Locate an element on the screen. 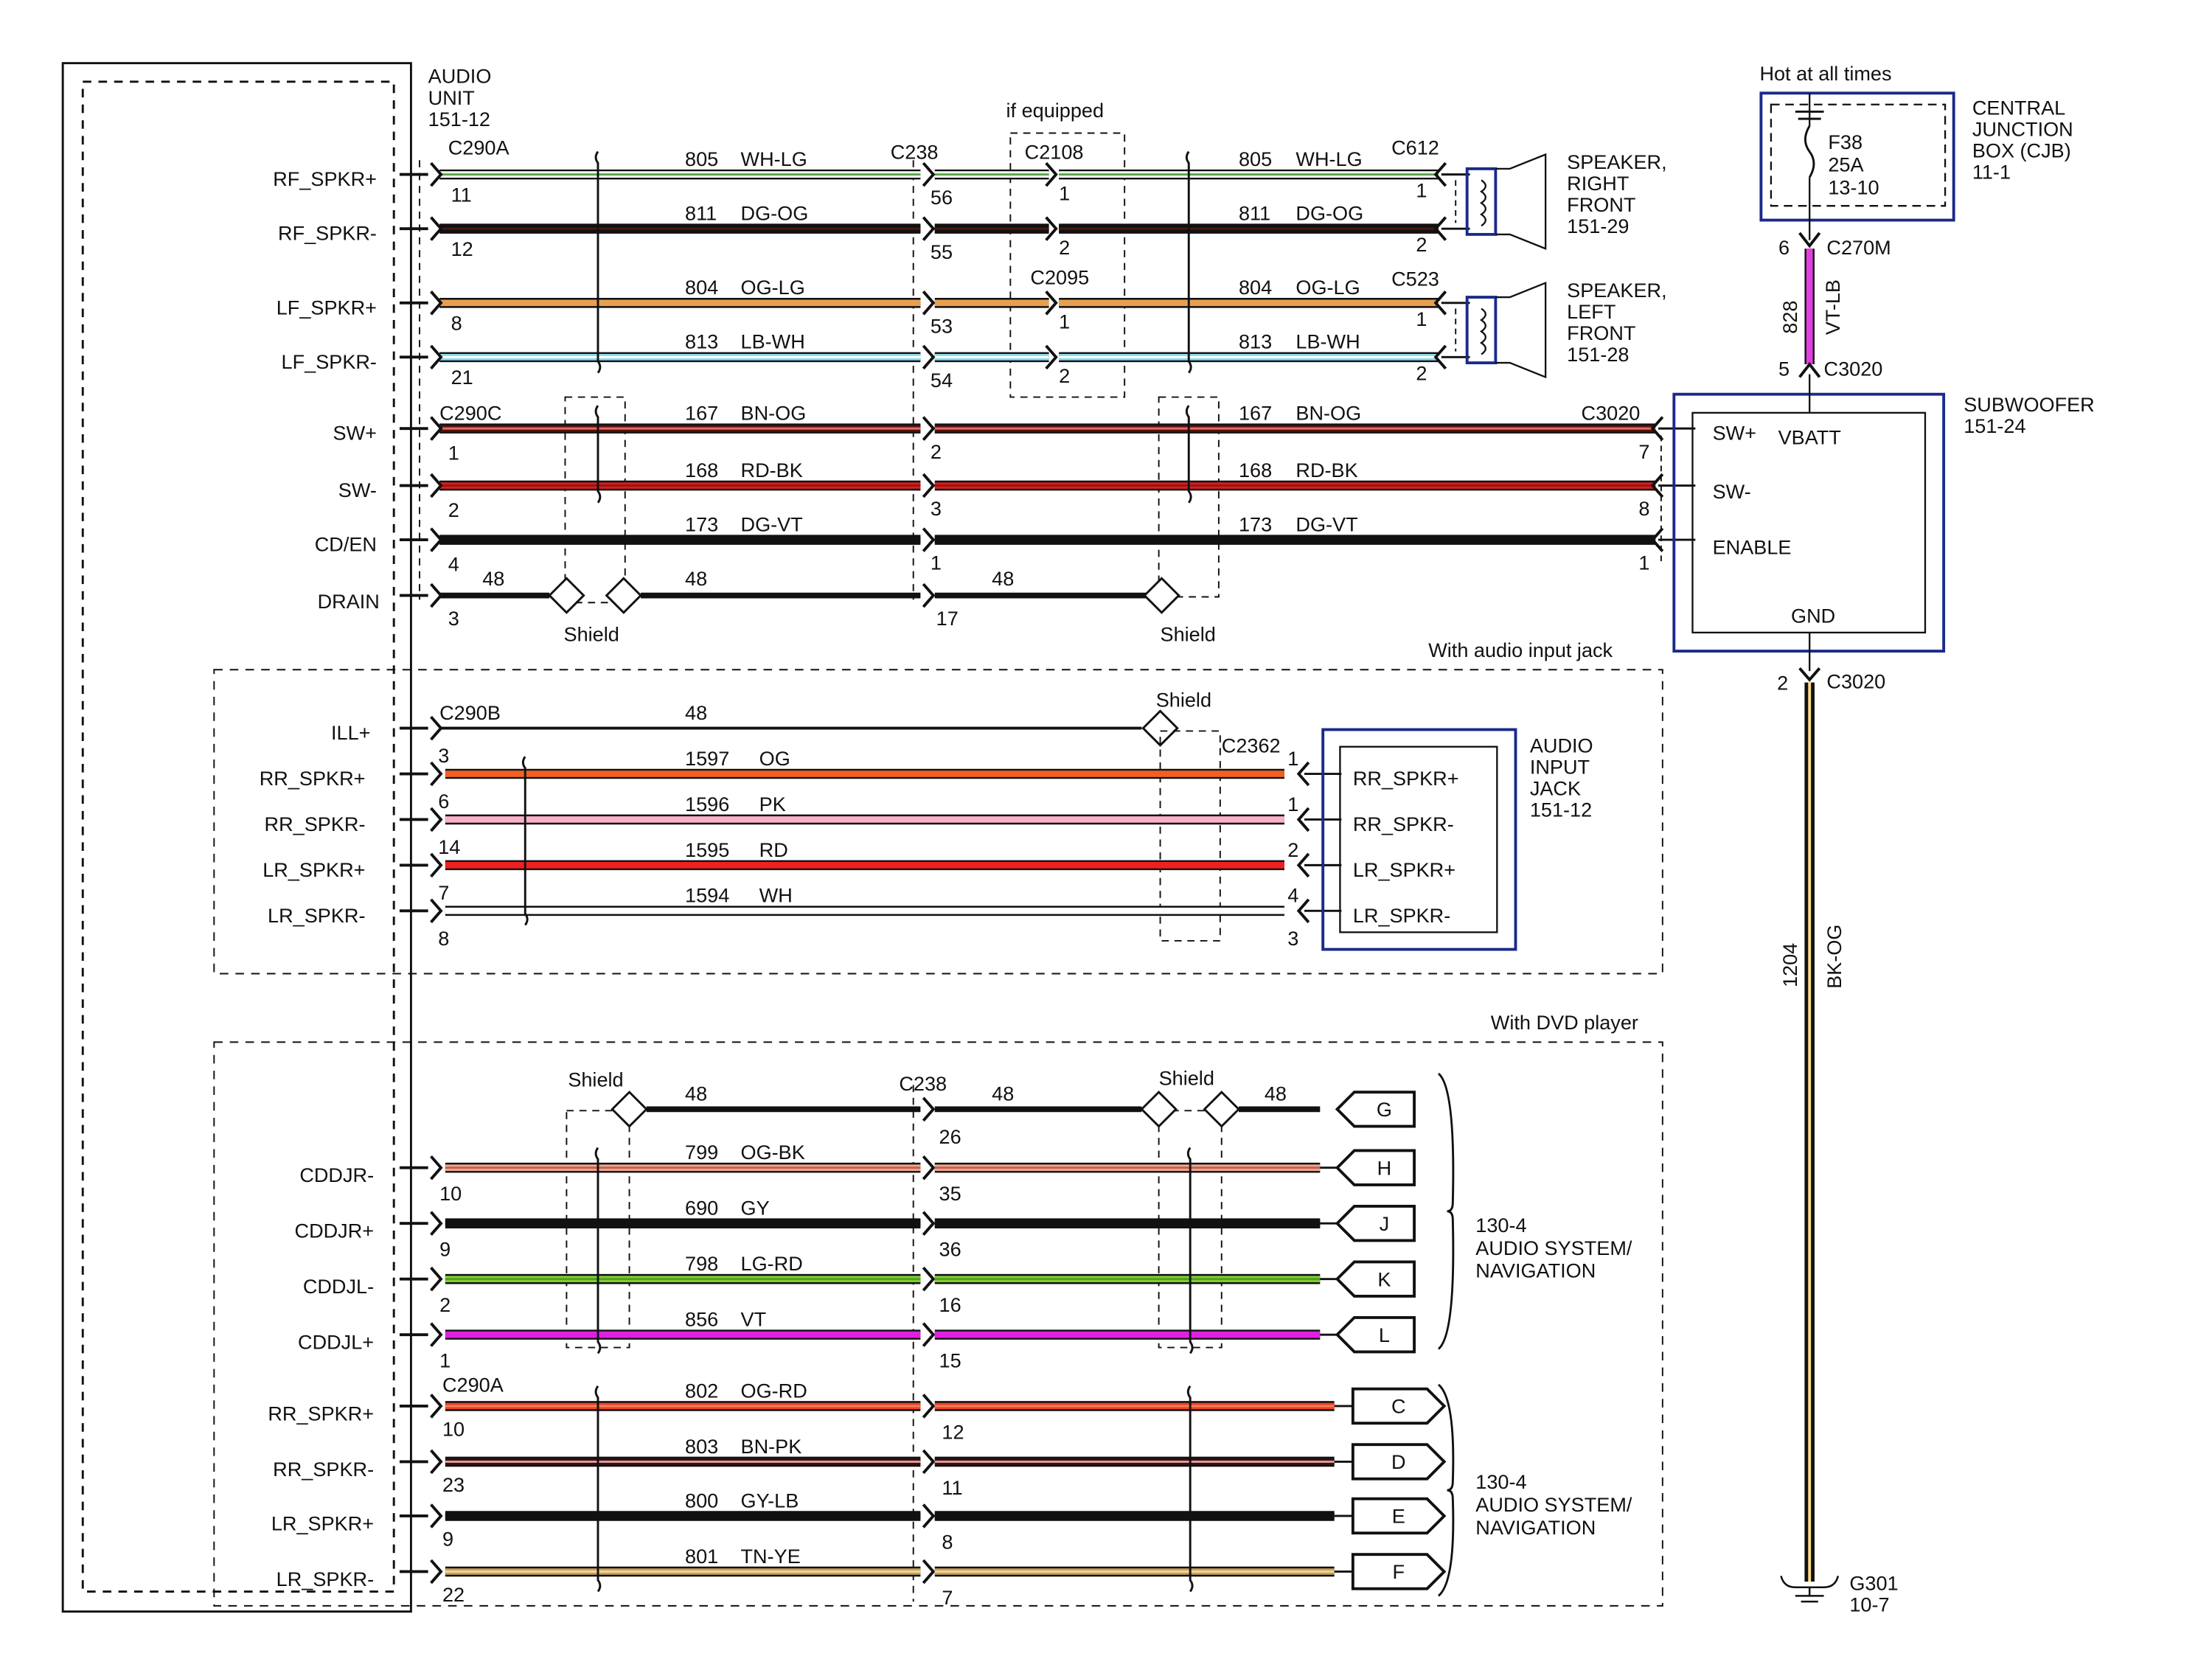 This screenshot has width=2212, height=1659. circuit-number: 828 is located at coordinates (1789, 317).